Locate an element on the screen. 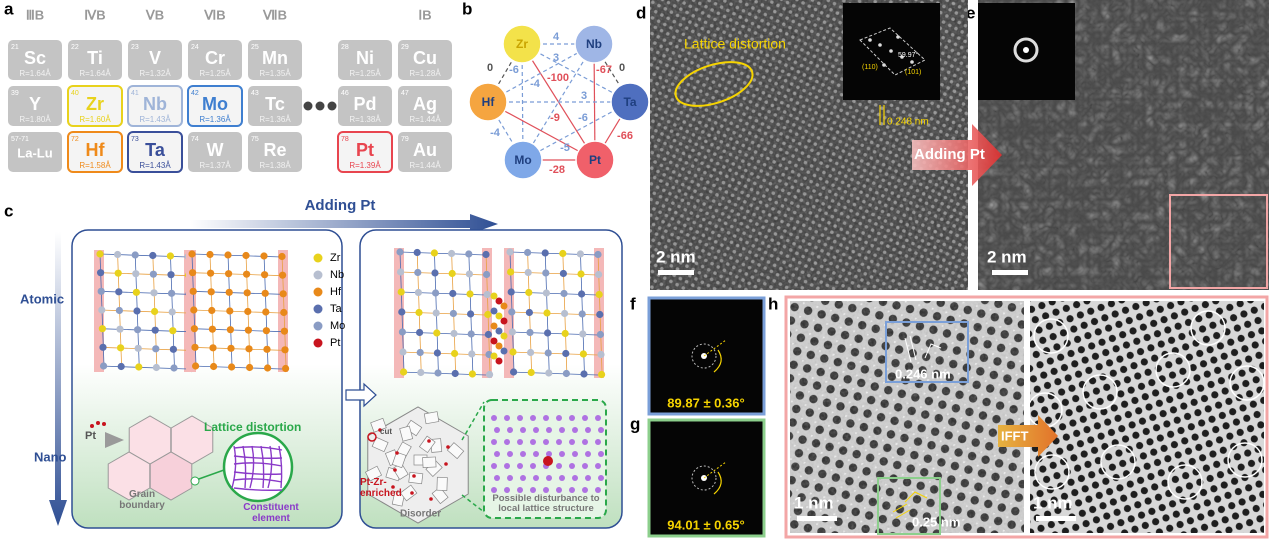 This screenshot has height=539, width=1269. atomic-number: 75 is located at coordinates (255, 139).